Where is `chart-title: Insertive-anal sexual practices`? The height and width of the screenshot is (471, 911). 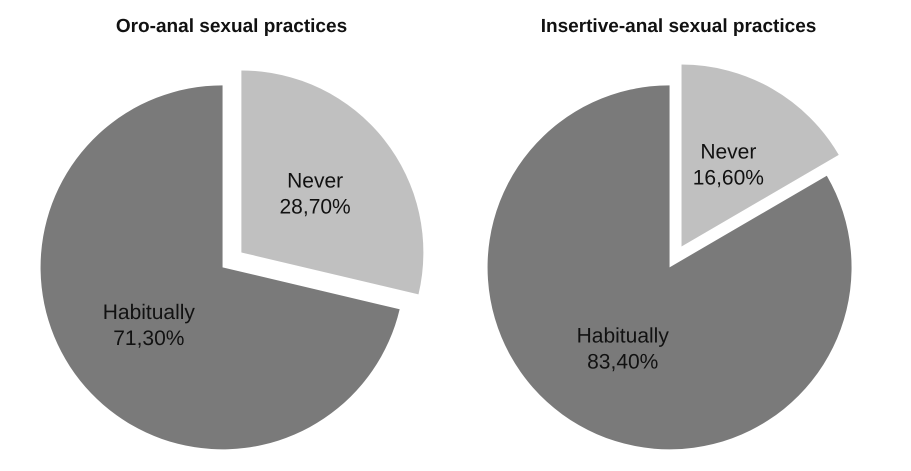
chart-title: Insertive-anal sexual practices is located at coordinates (678, 26).